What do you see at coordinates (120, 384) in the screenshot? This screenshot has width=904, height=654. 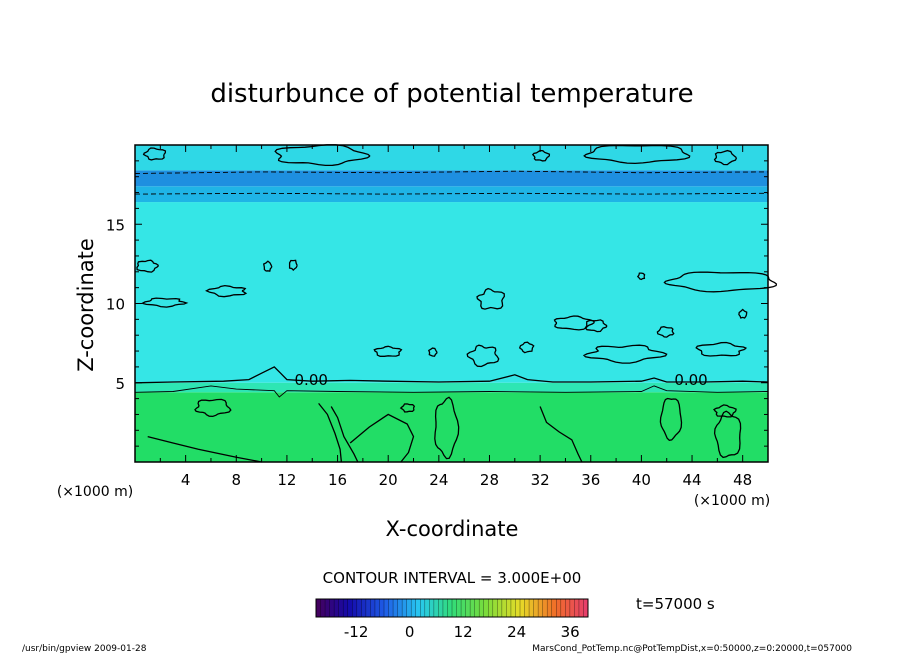 I see `y-tick-label: 5` at bounding box center [120, 384].